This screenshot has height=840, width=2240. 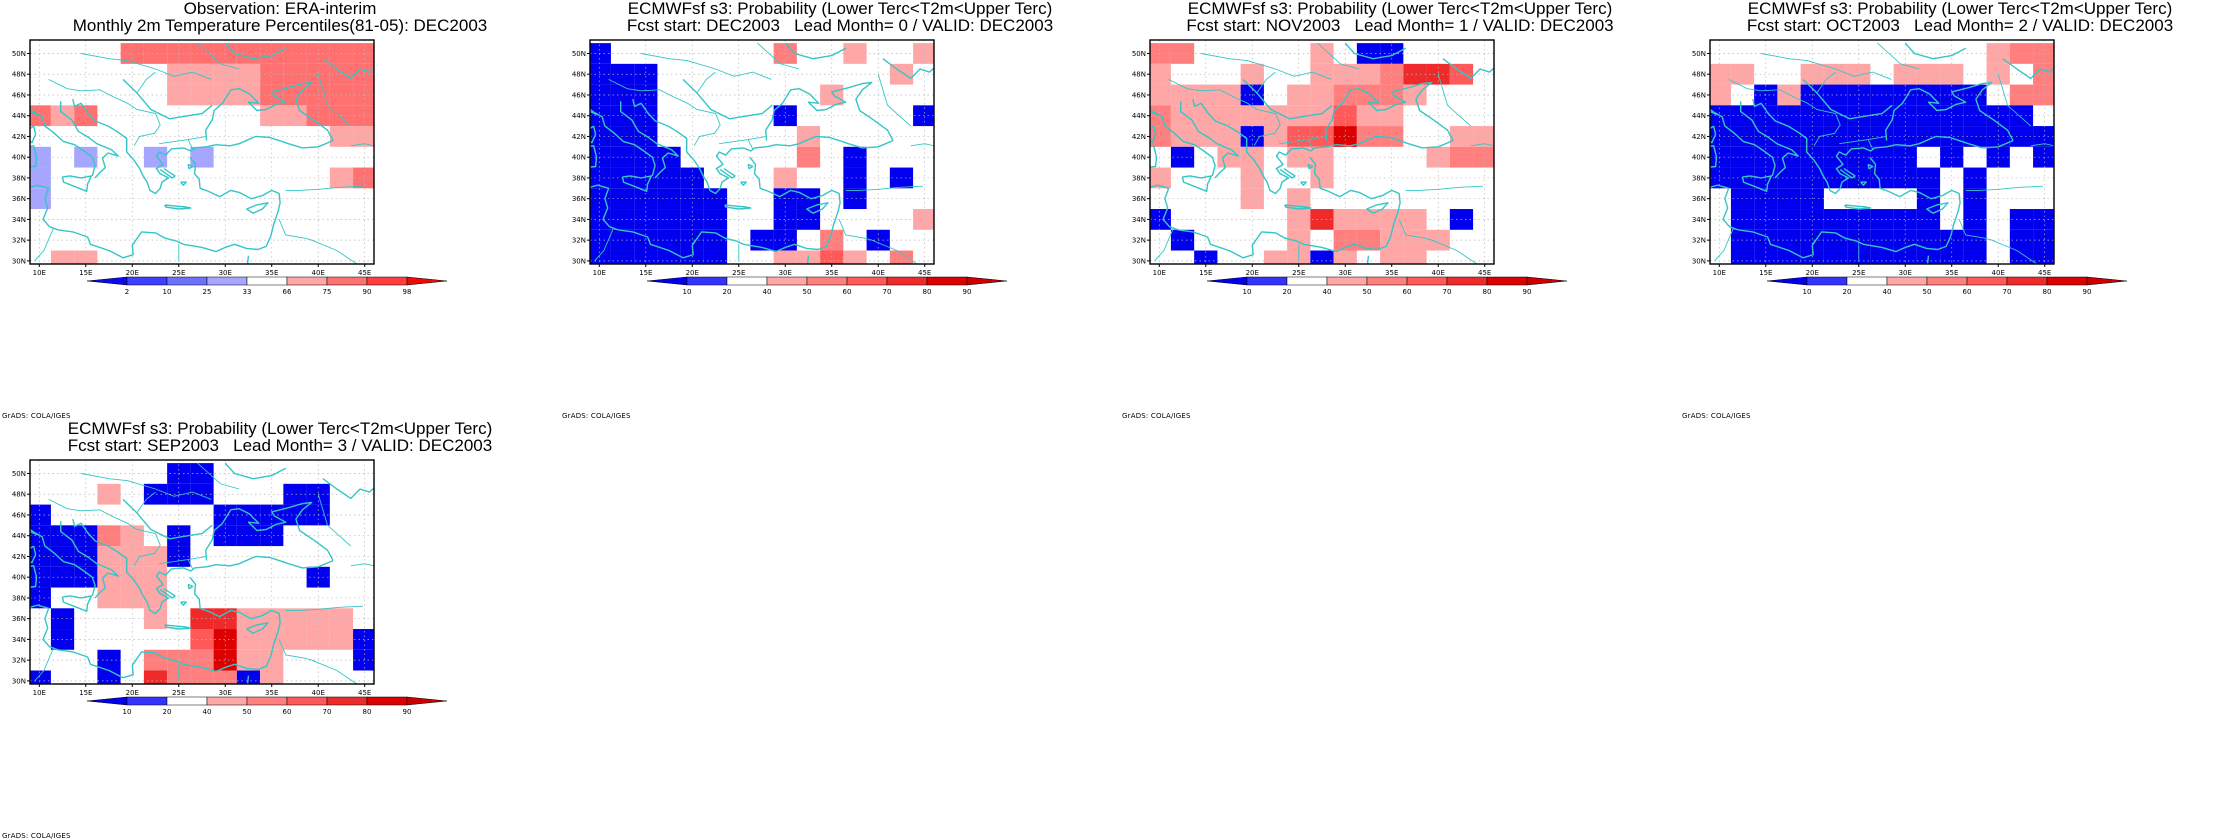 I want to click on lat-tick-label: 48N, so click(x=19, y=495).